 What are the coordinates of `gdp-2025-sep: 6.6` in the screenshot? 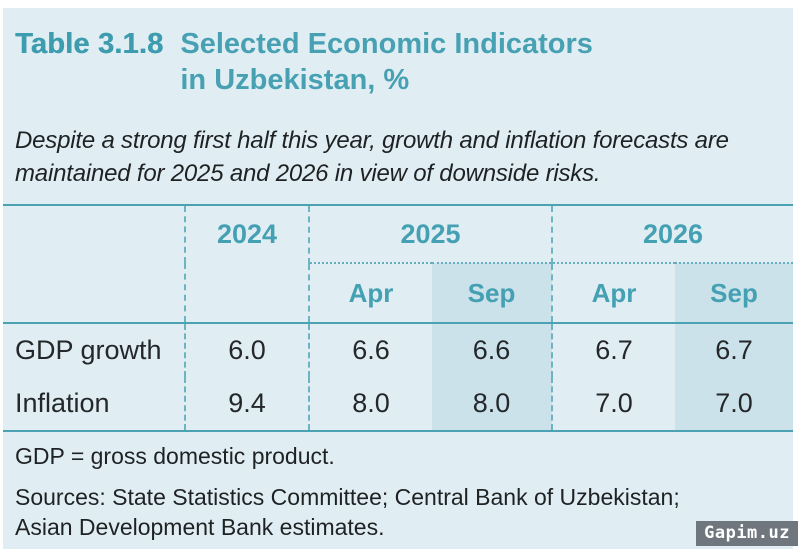 It's located at (492, 350).